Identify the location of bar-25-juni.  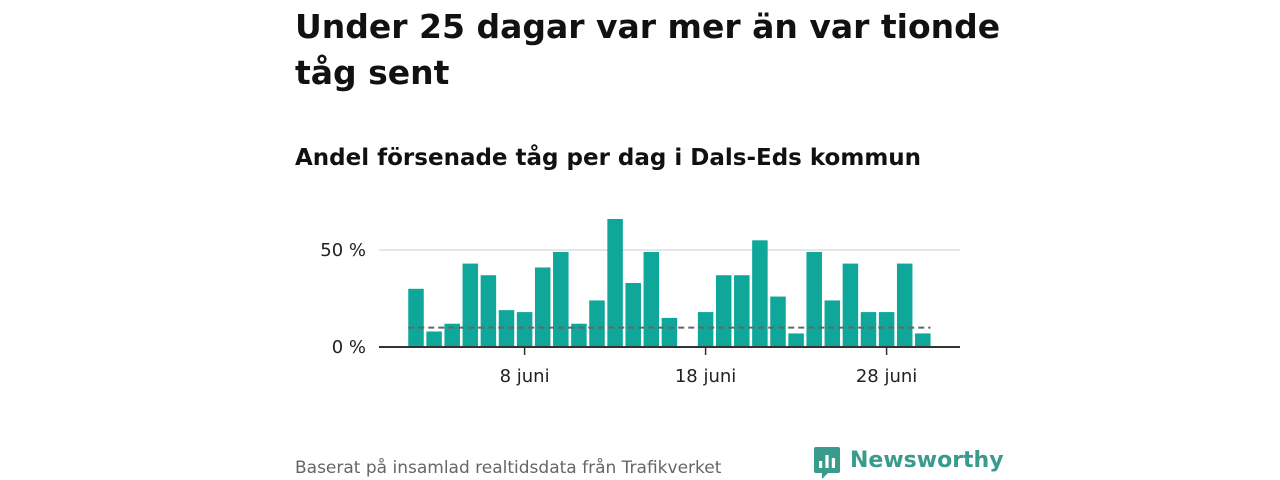
(832, 323).